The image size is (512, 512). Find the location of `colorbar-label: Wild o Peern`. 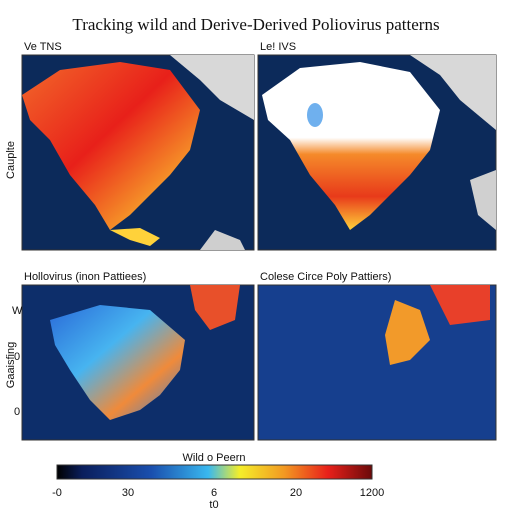

colorbar-label: Wild o Peern is located at coordinates (214, 458).